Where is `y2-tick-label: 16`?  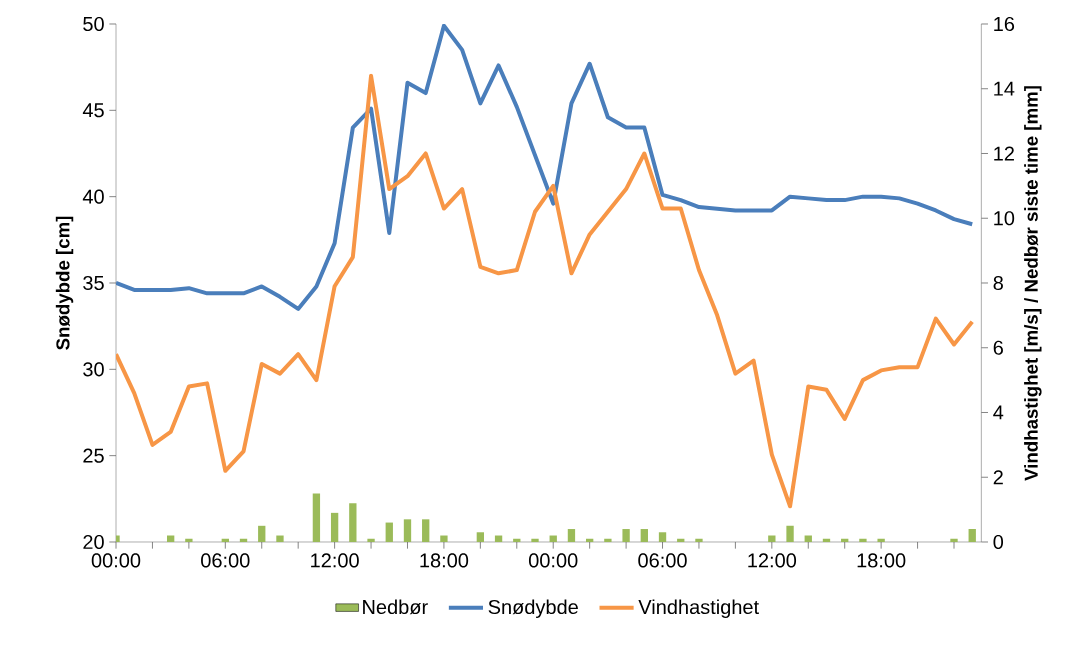
y2-tick-label: 16 is located at coordinates (1004, 24).